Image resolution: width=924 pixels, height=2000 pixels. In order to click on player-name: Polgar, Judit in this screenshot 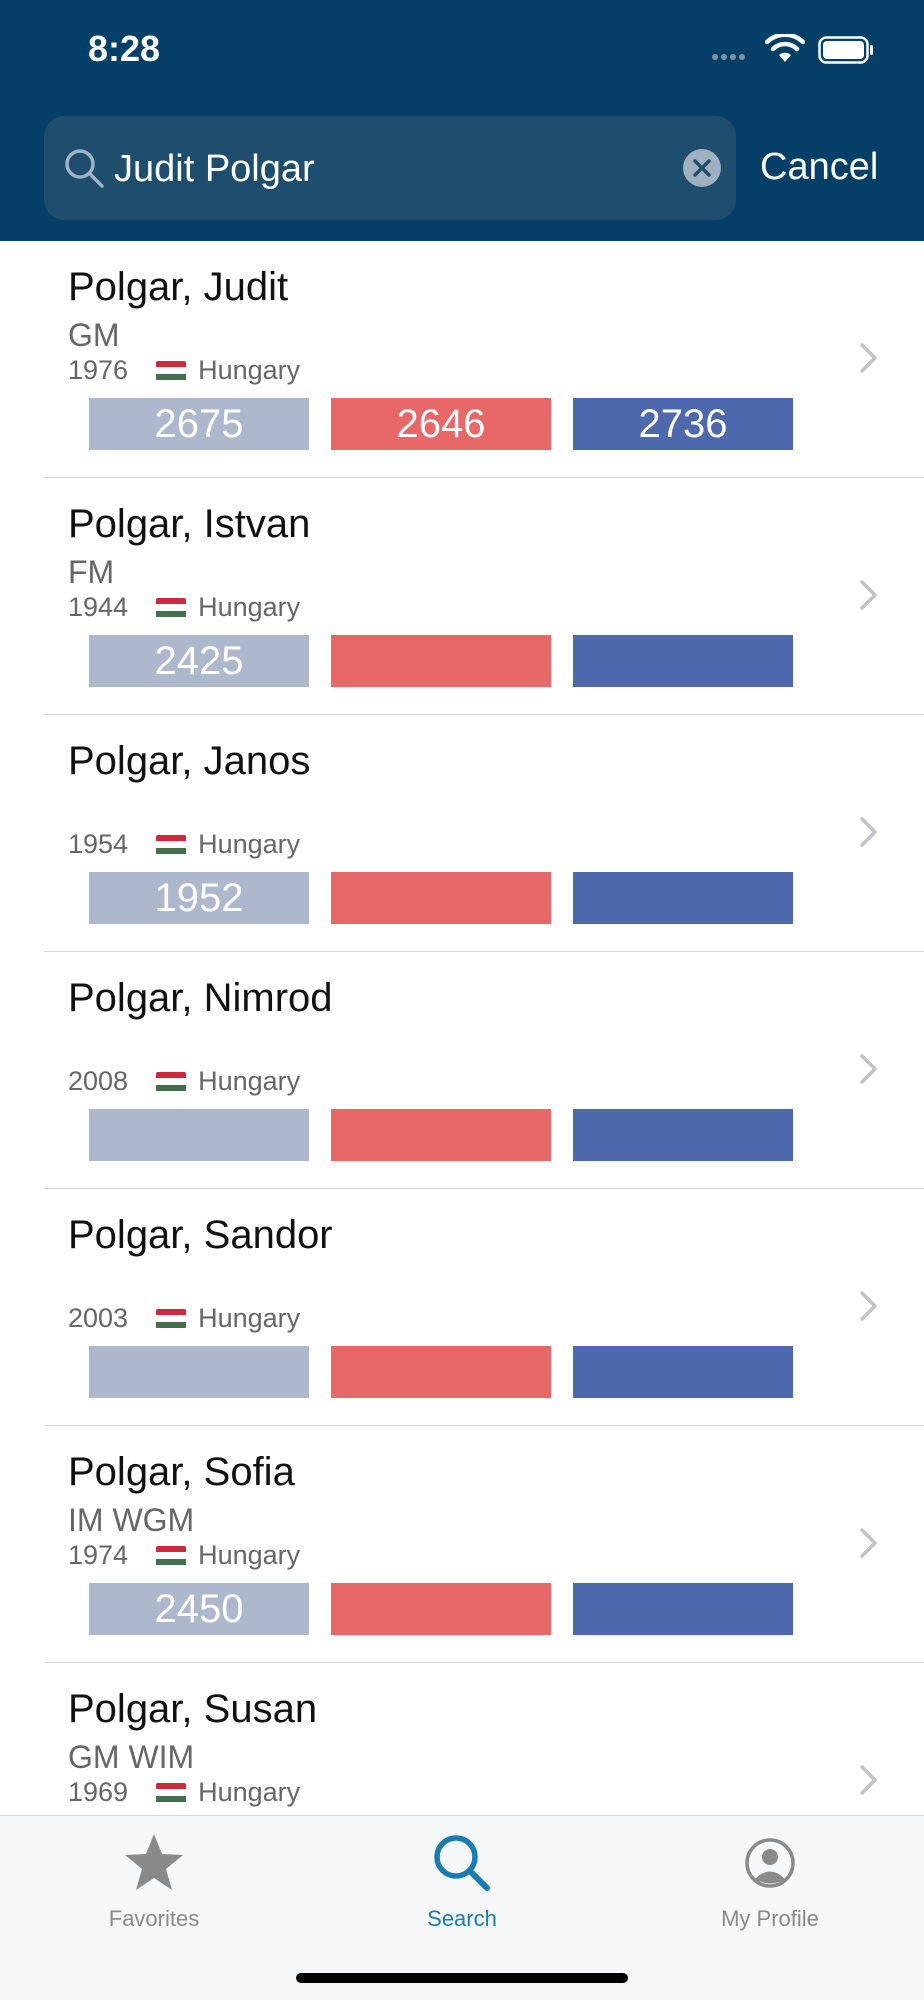, I will do `click(178, 287)`.